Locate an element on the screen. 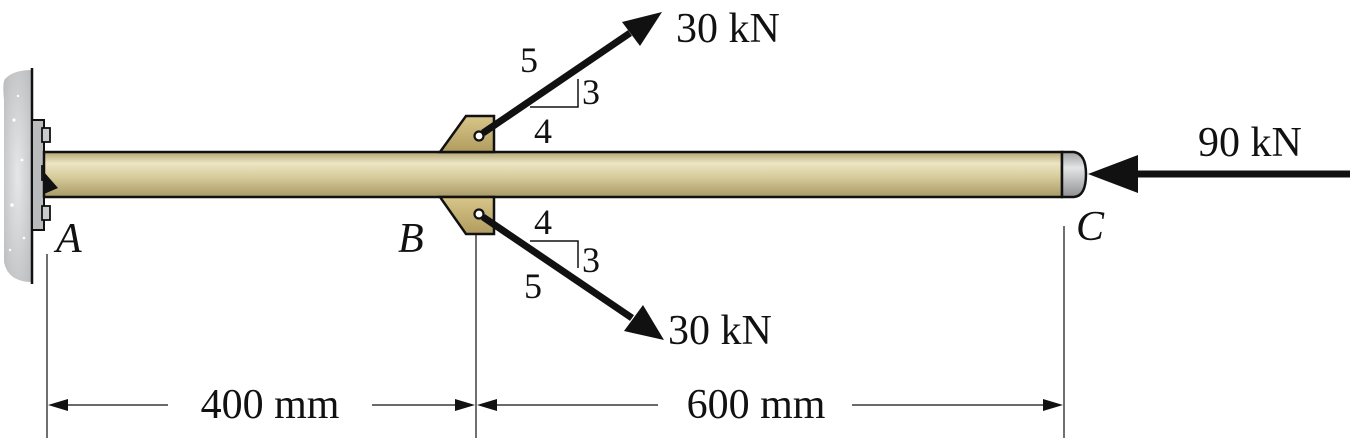  lower-slope-triangle is located at coordinates (554, 254).